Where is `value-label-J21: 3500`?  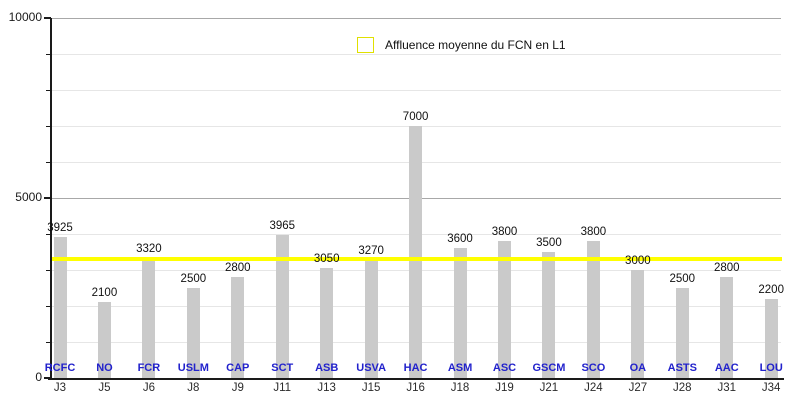 value-label-J21: 3500 is located at coordinates (549, 243).